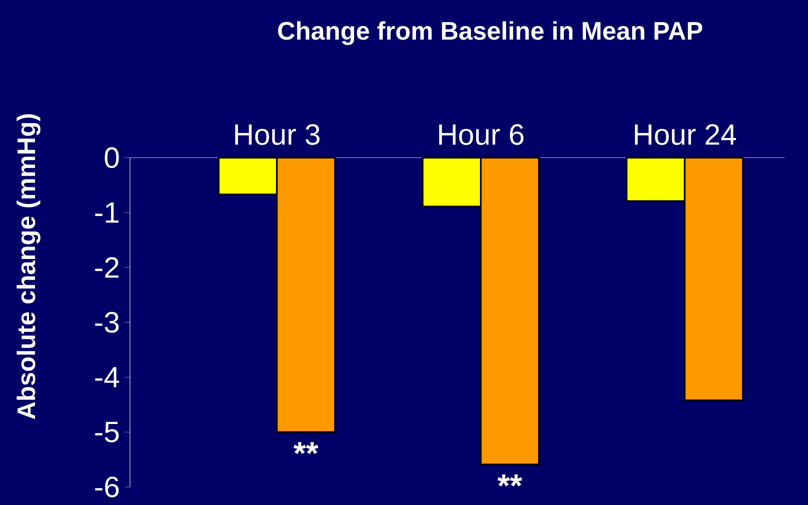 This screenshot has width=808, height=505. What do you see at coordinates (107, 377) in the screenshot?
I see `y-tick-label: -4` at bounding box center [107, 377].